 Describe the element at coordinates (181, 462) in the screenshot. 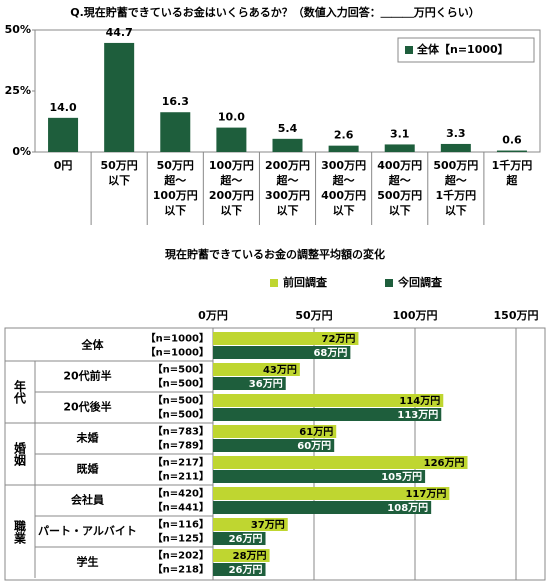

I see `n-label: 【n=217】` at that location.